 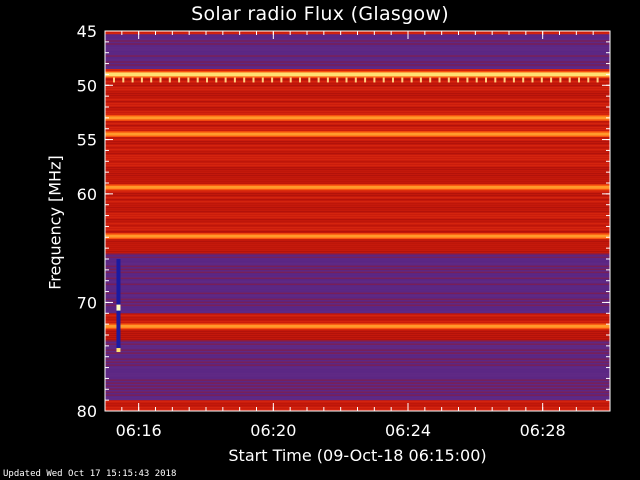 What do you see at coordinates (139, 430) in the screenshot?
I see `x-tick-label: 06:16` at bounding box center [139, 430].